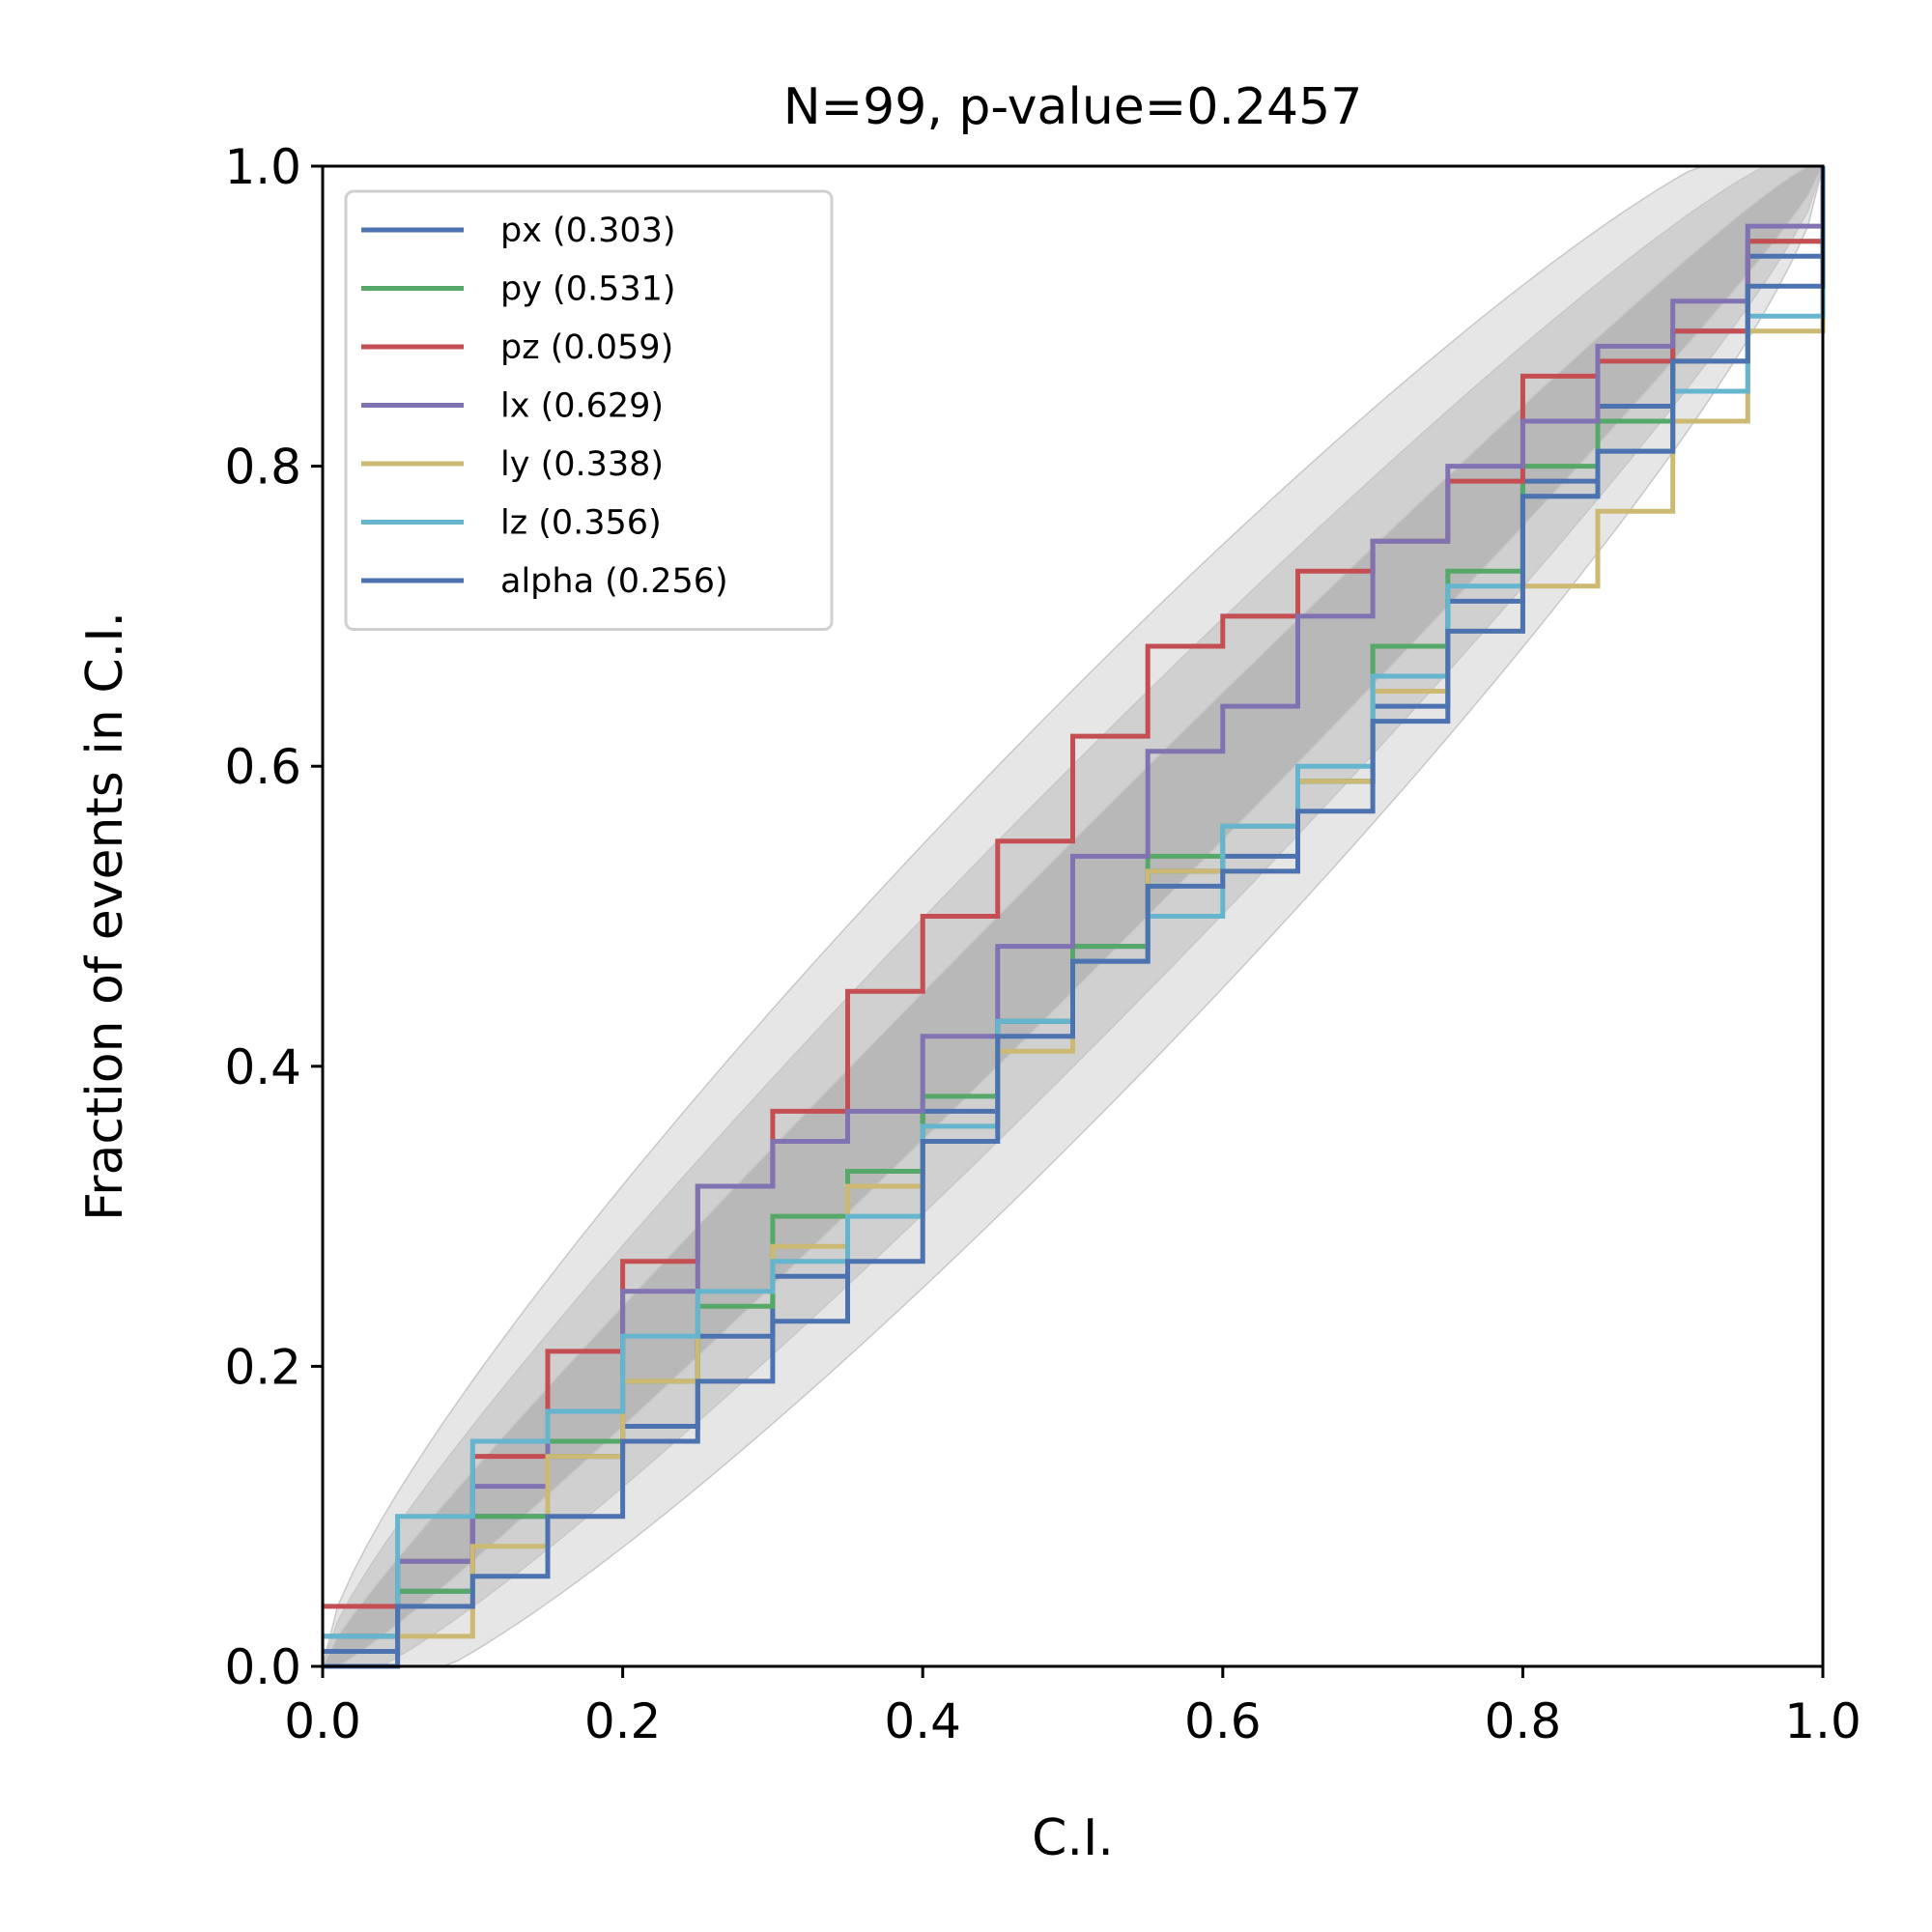  I want to click on legend-box, so click(589, 410).